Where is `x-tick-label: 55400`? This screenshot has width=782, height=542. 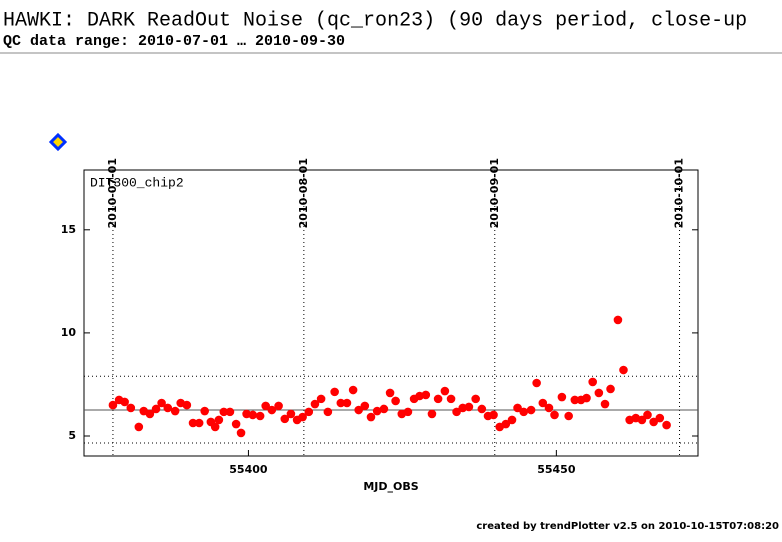
x-tick-label: 55400 is located at coordinates (248, 469).